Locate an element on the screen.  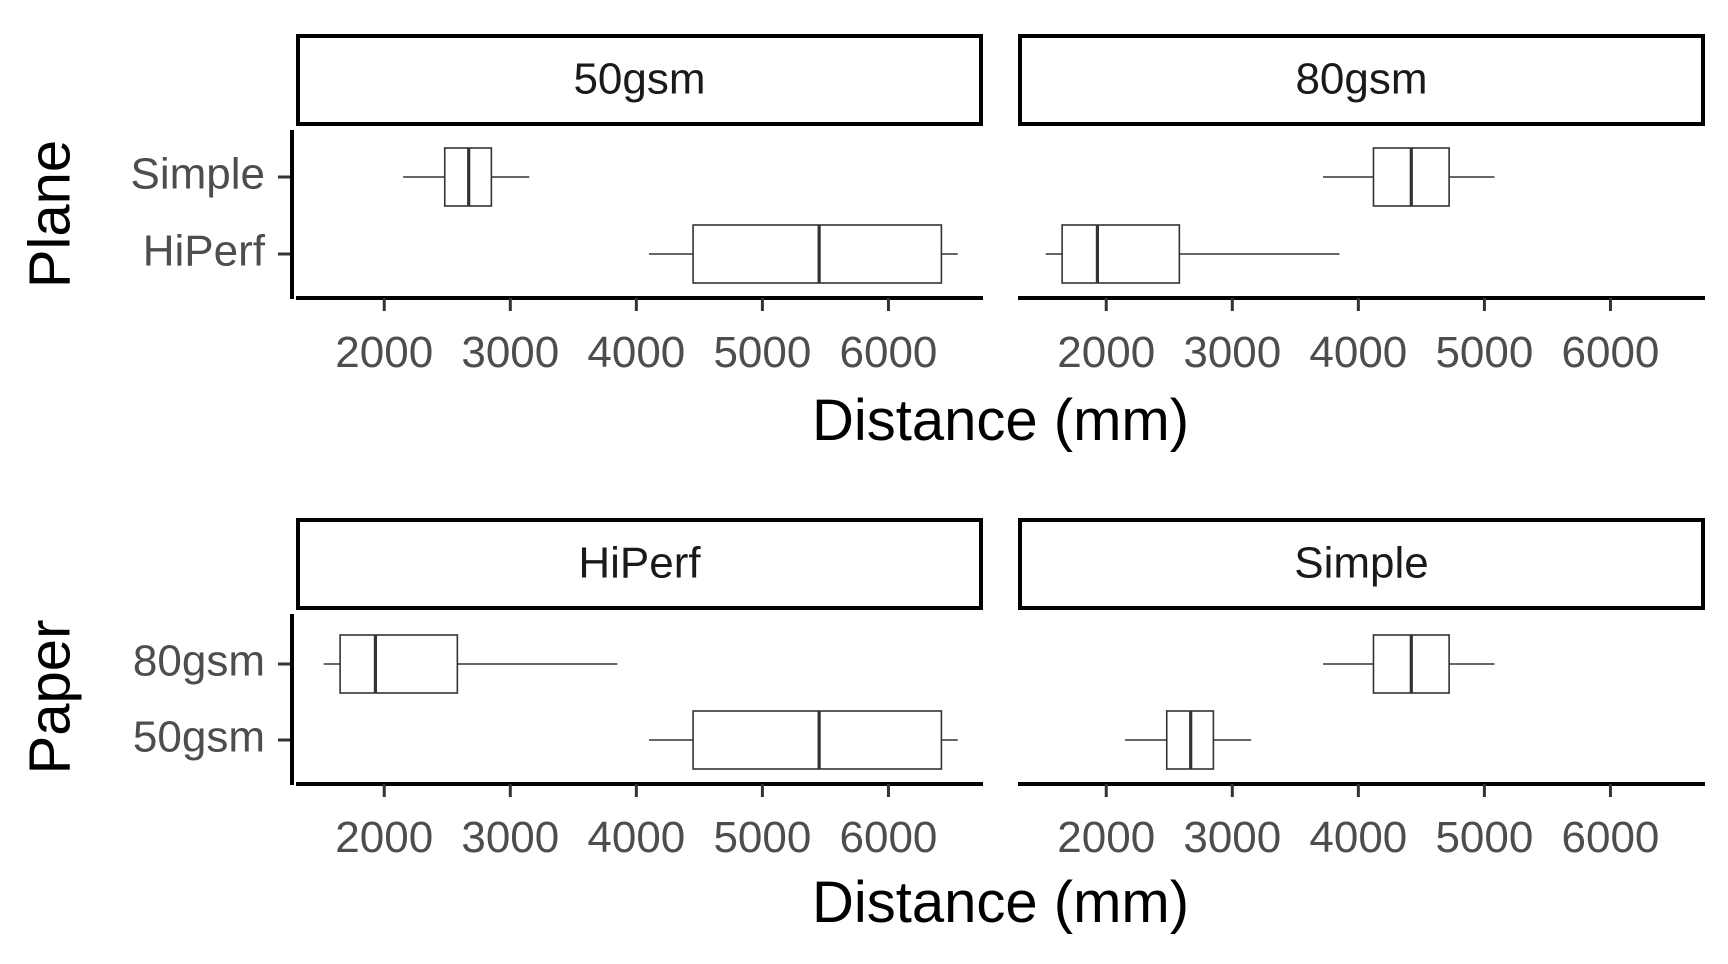
category-label: HiPerf is located at coordinates (204, 251).